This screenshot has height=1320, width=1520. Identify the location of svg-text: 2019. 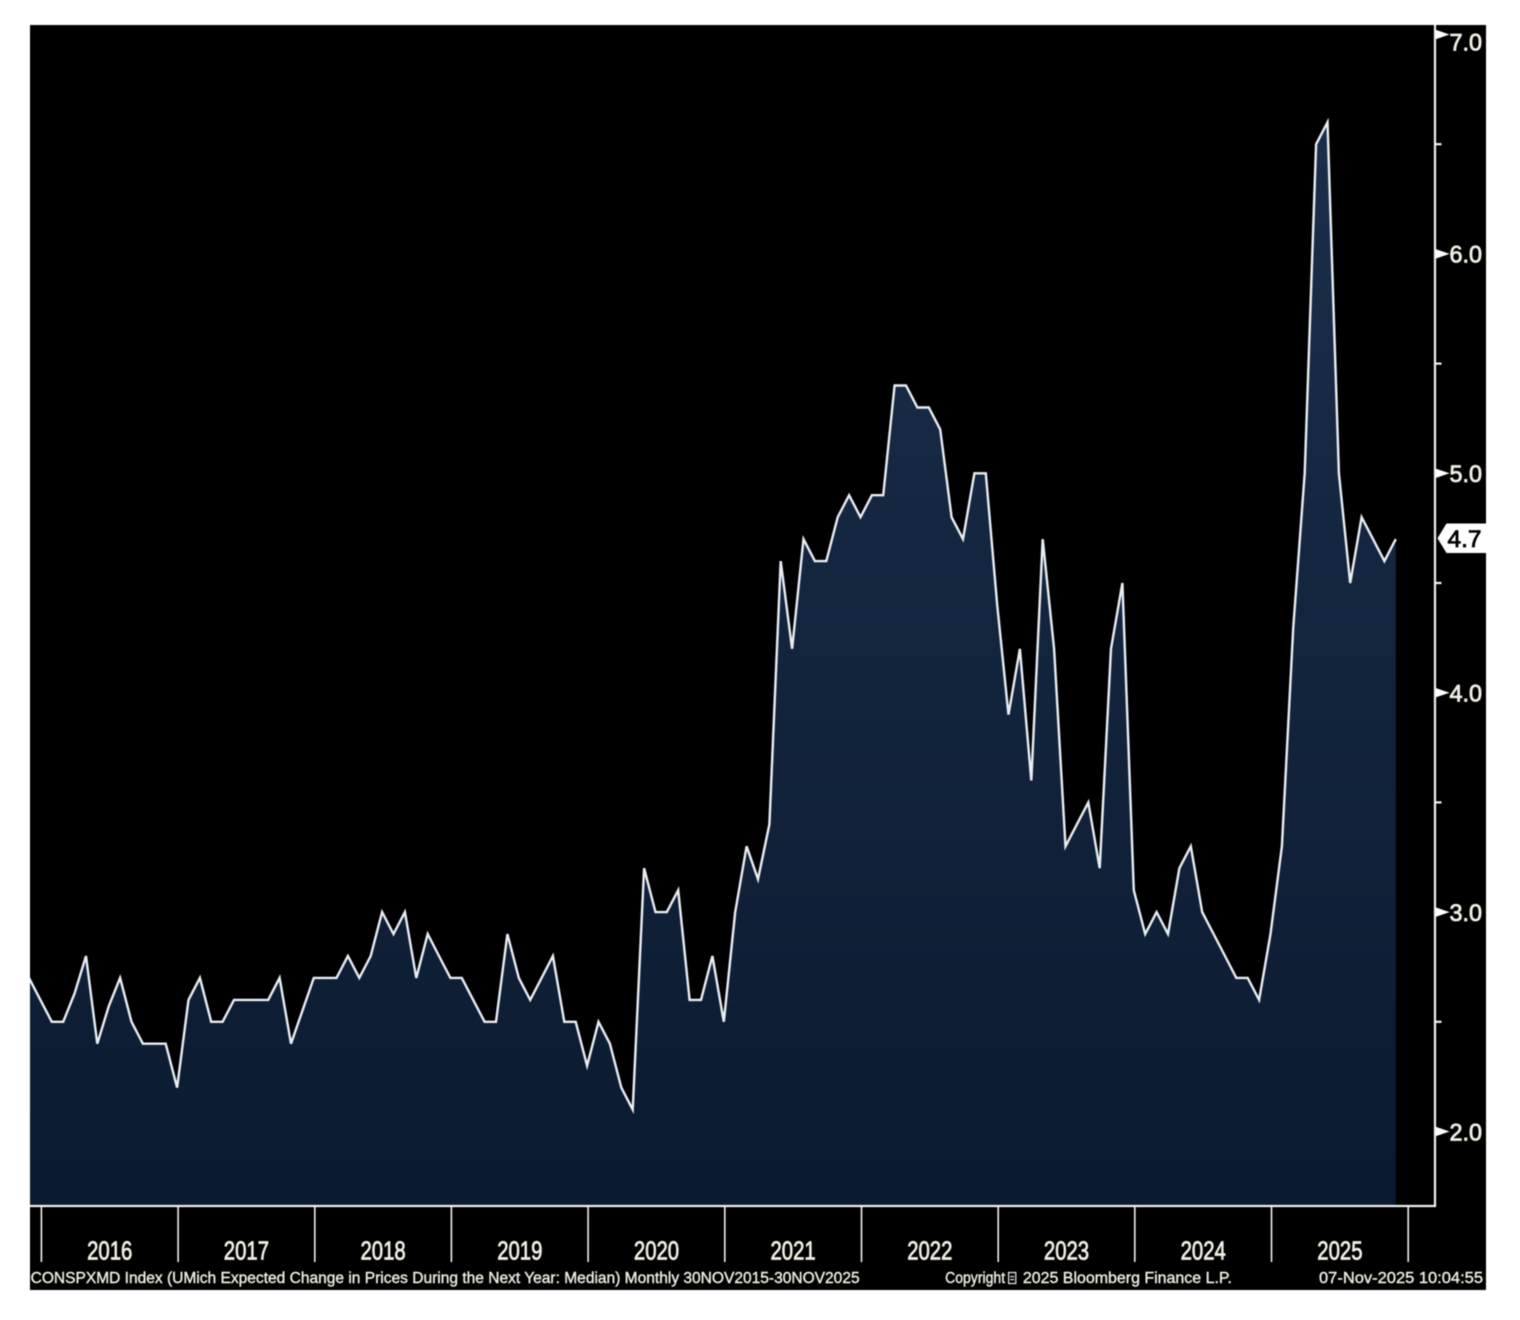
(519, 1250).